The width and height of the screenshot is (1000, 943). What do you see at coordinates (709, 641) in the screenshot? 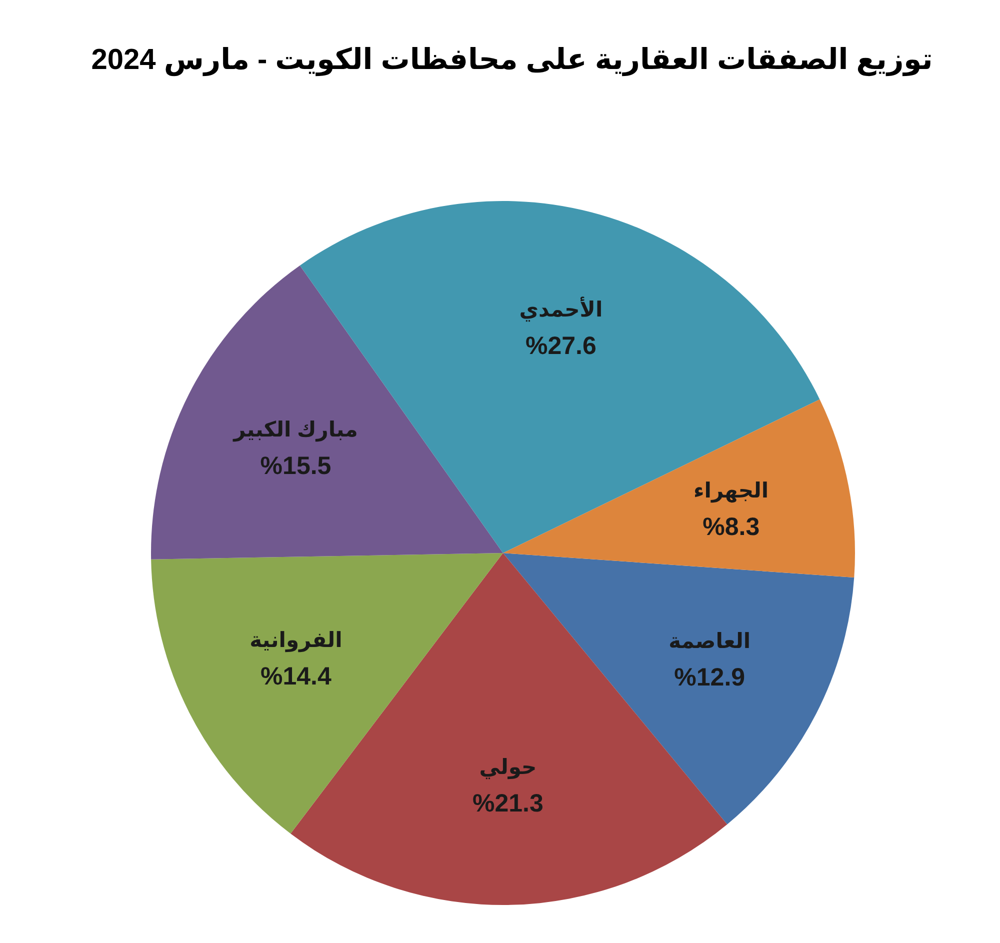
I see `slice-label: العاصمة` at bounding box center [709, 641].